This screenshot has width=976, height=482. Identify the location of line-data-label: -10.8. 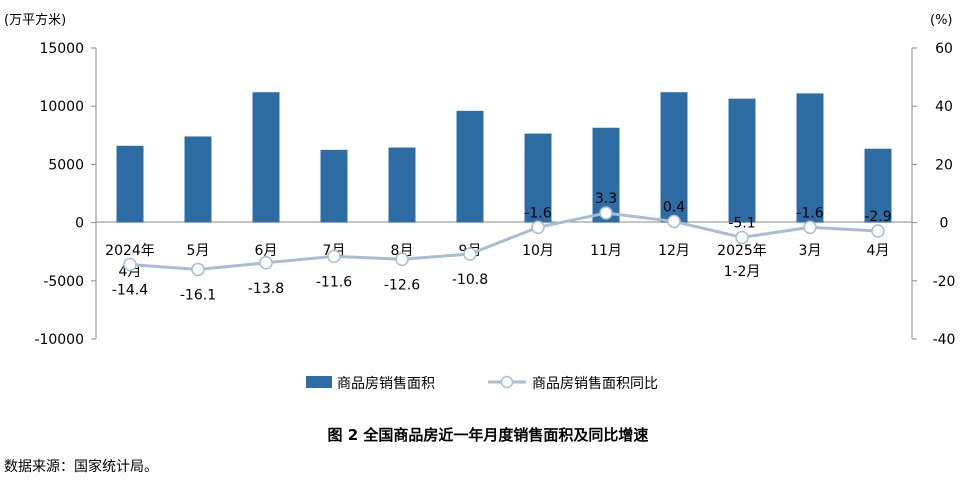
(470, 280).